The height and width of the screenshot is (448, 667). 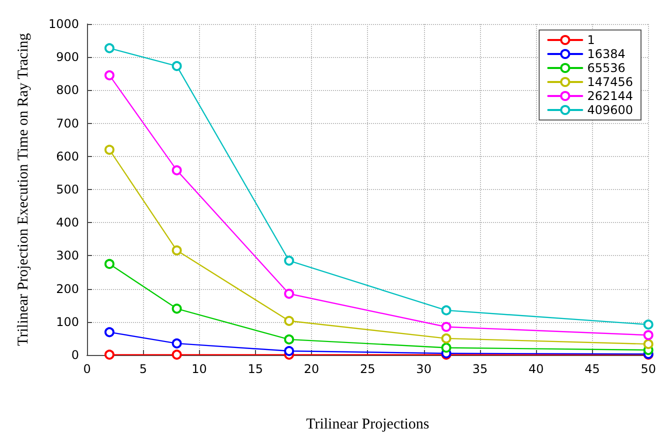 I want to click on y-tick-label: 500, so click(x=67, y=189).